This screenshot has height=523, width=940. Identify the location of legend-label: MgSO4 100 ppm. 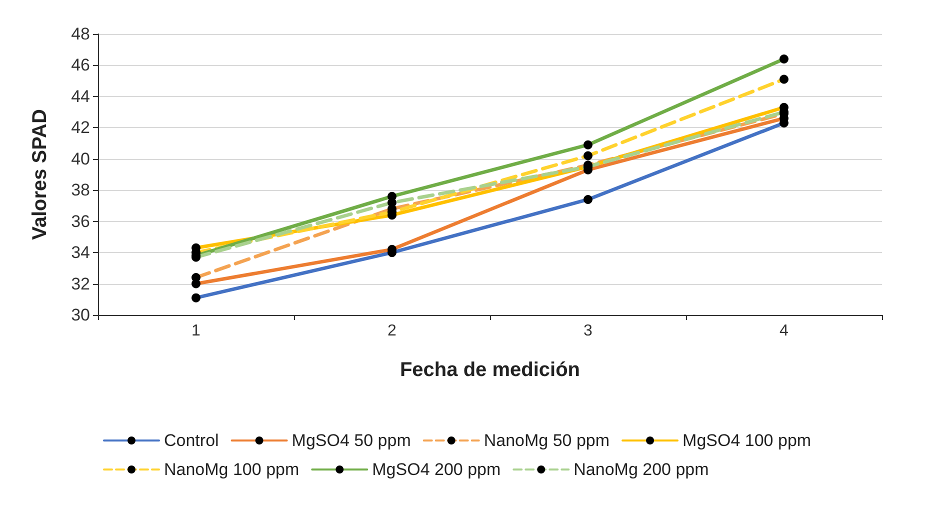
(747, 440).